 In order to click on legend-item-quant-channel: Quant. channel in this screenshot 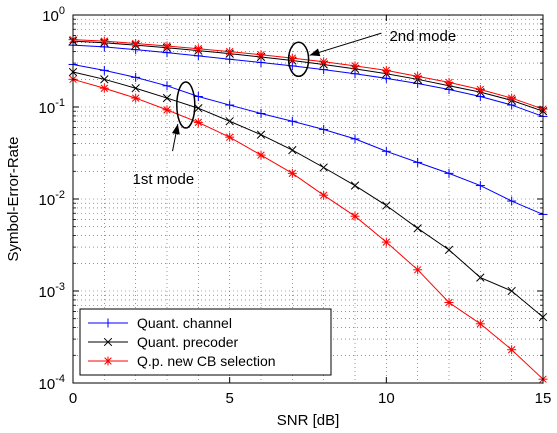, I will do `click(160, 323)`.